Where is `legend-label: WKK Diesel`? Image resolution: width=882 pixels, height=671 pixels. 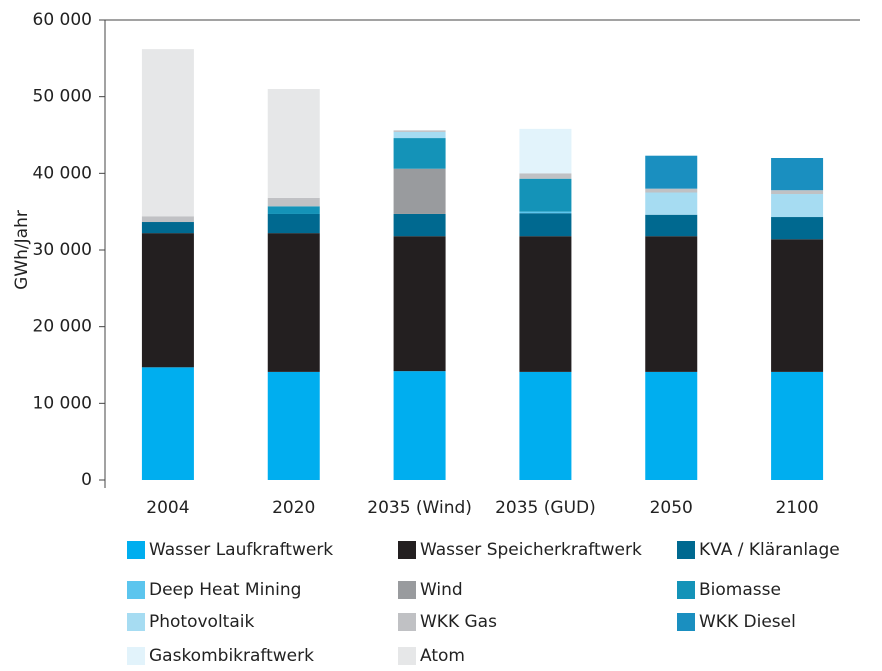
legend-label: WKK Diesel is located at coordinates (747, 622).